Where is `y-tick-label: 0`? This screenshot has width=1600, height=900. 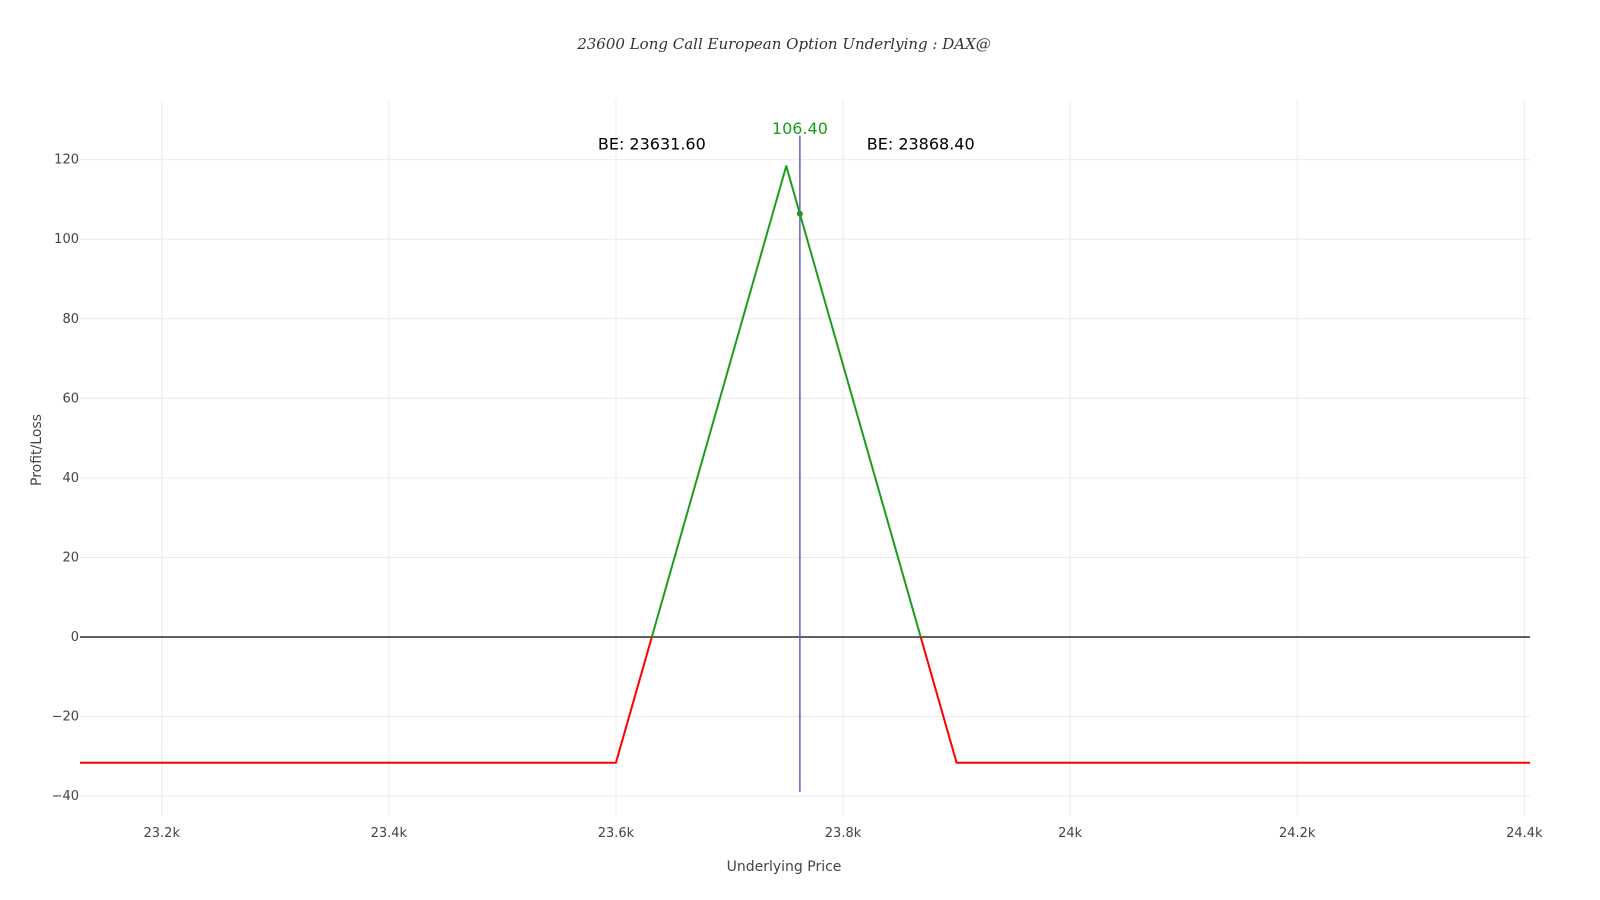 y-tick-label: 0 is located at coordinates (75, 637).